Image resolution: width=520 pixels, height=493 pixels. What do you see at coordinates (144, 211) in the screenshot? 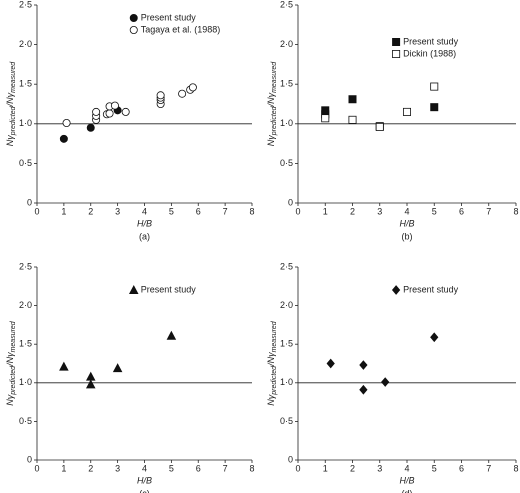
I see `x-tick-label: 4` at bounding box center [144, 211].